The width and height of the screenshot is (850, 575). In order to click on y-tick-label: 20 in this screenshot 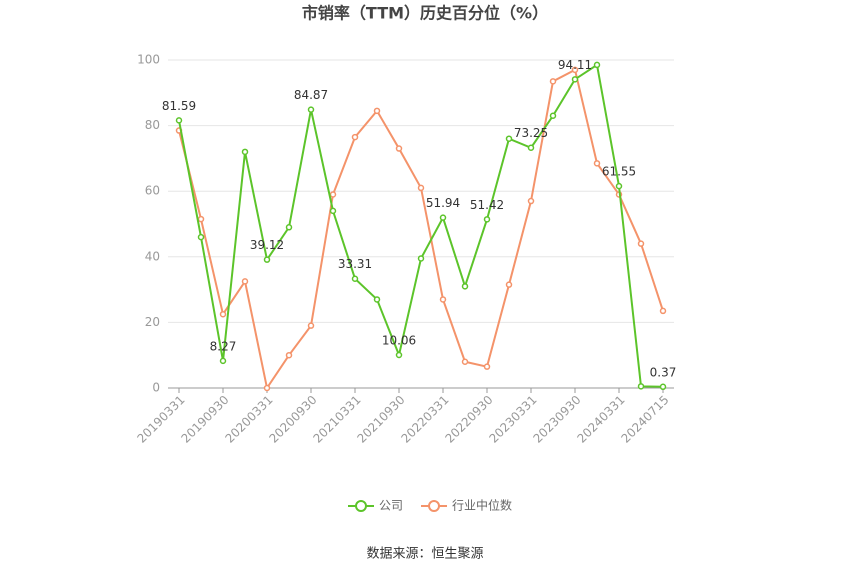, I will do `click(152, 322)`.